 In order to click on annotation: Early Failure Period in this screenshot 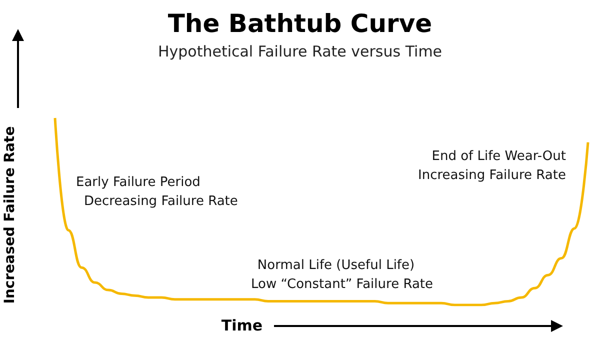, I will do `click(138, 182)`.